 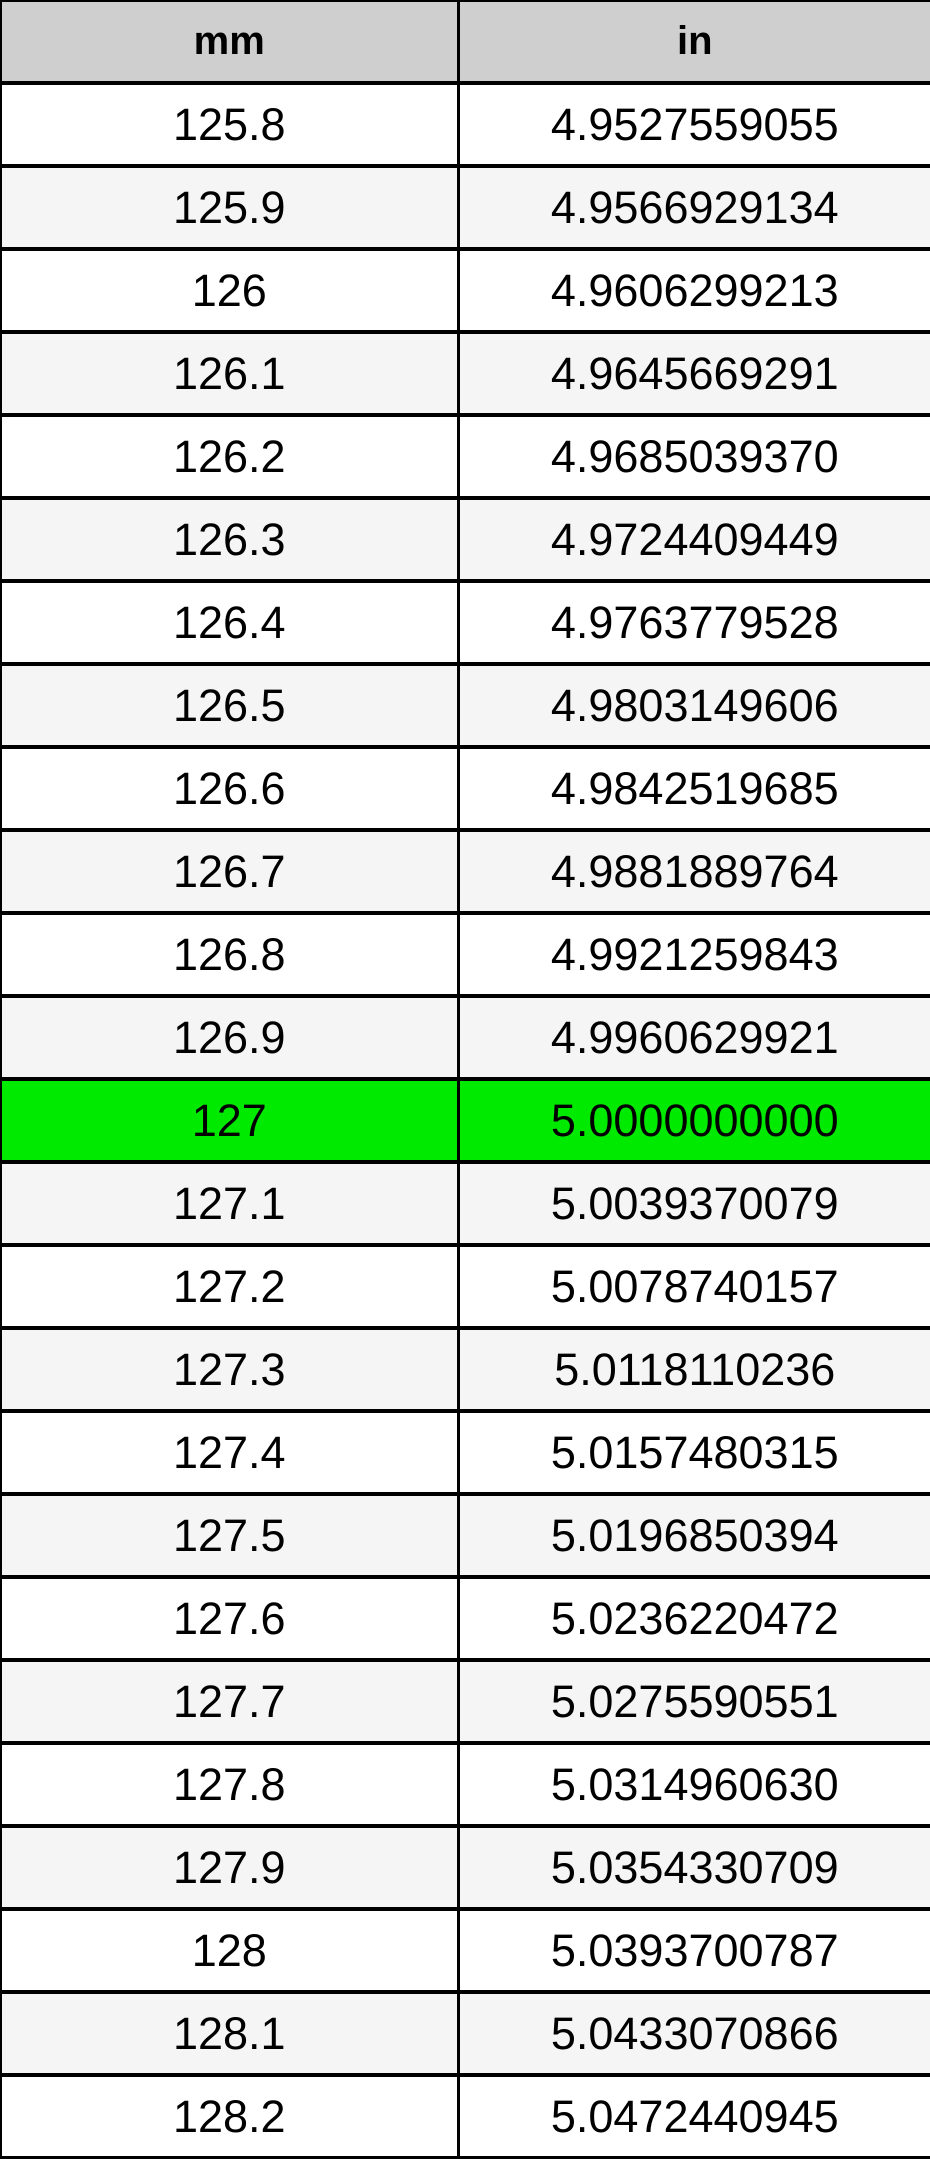 What do you see at coordinates (230, 1452) in the screenshot?
I see `mm-value-cell: 127.4` at bounding box center [230, 1452].